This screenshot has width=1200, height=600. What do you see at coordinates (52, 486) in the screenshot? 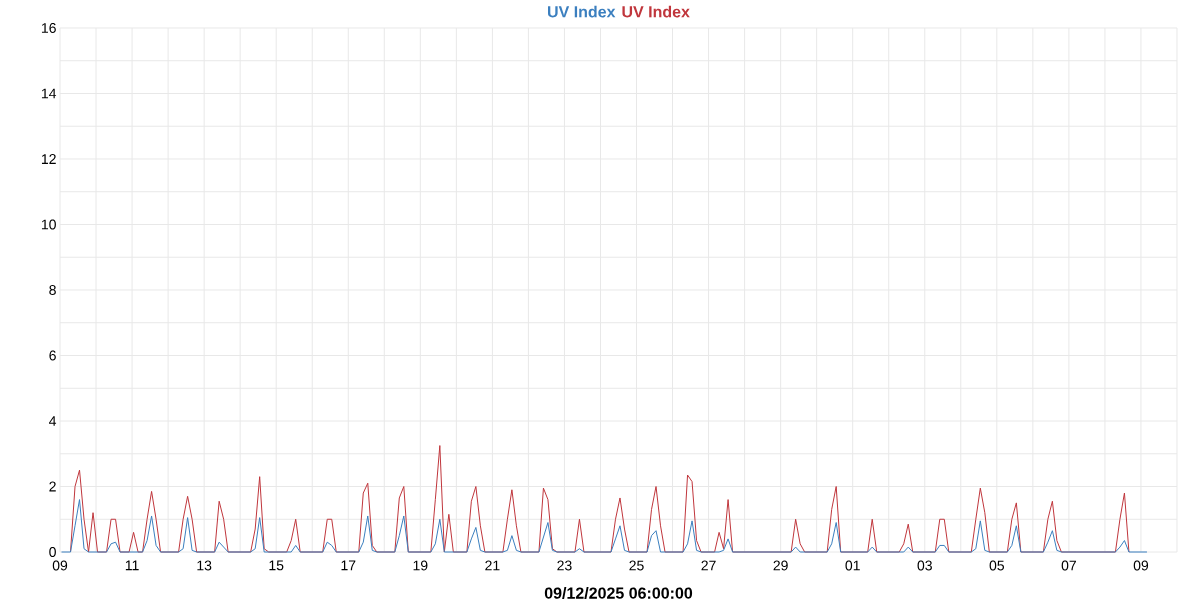
I see `y-tick-label: 2` at bounding box center [52, 486].